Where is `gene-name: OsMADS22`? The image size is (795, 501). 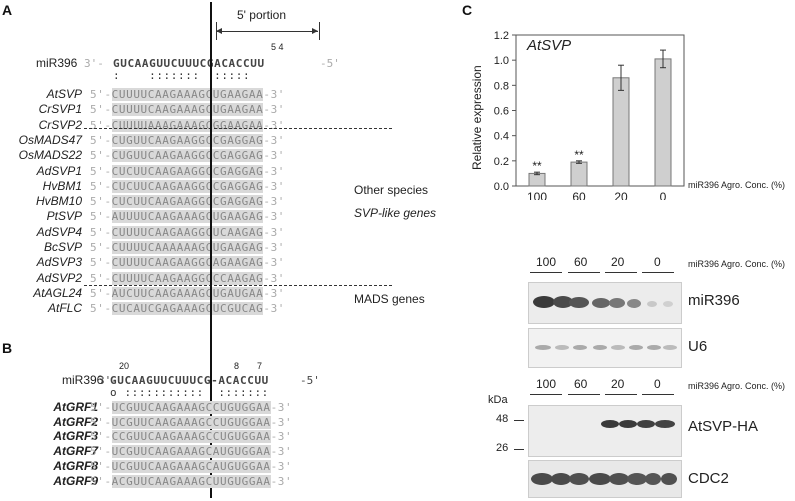
gene-name: OsMADS22 is located at coordinates (50, 155).